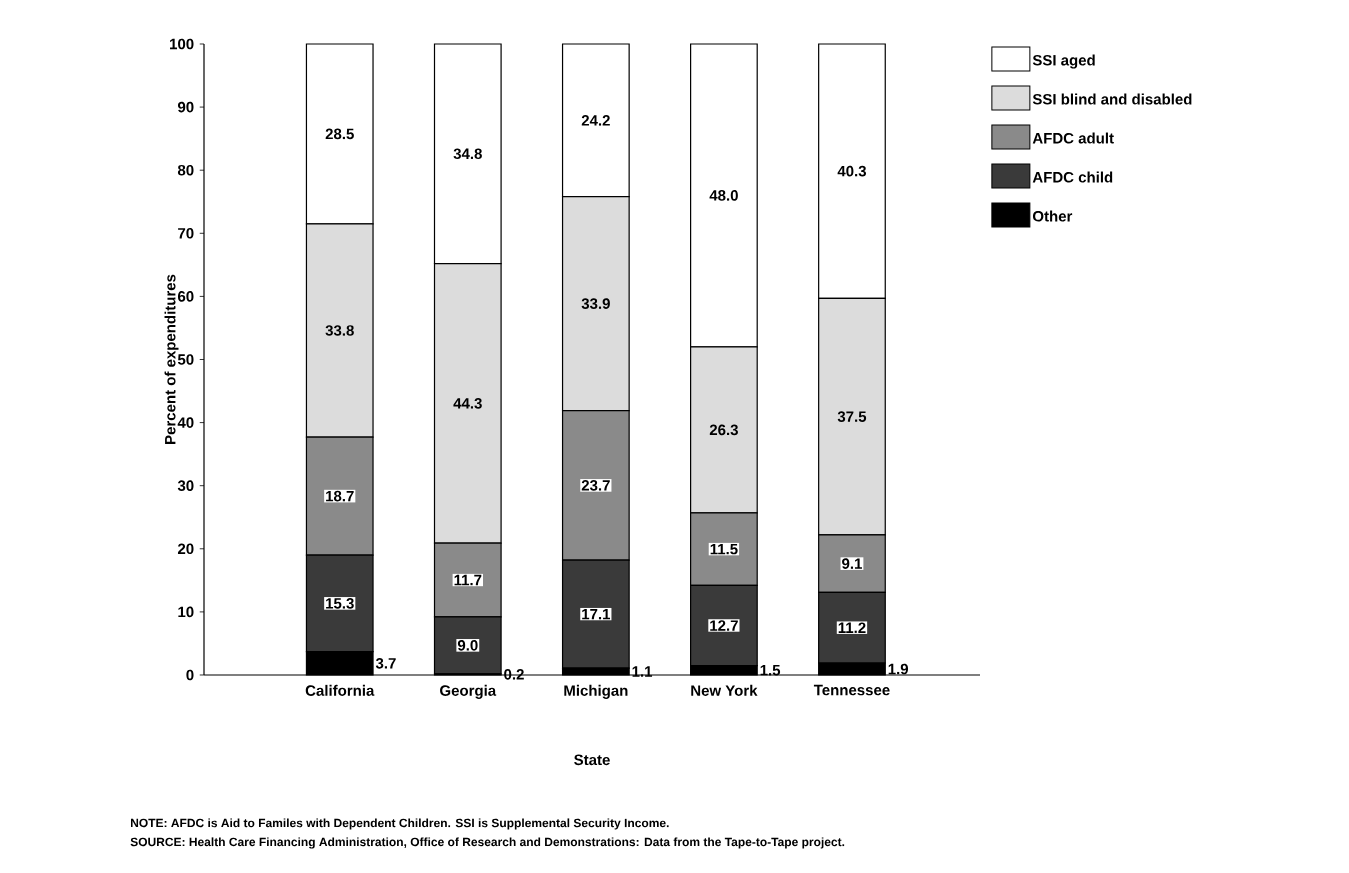 This screenshot has height=873, width=1349. What do you see at coordinates (468, 691) in the screenshot?
I see `x-tick-label: Georgia` at bounding box center [468, 691].